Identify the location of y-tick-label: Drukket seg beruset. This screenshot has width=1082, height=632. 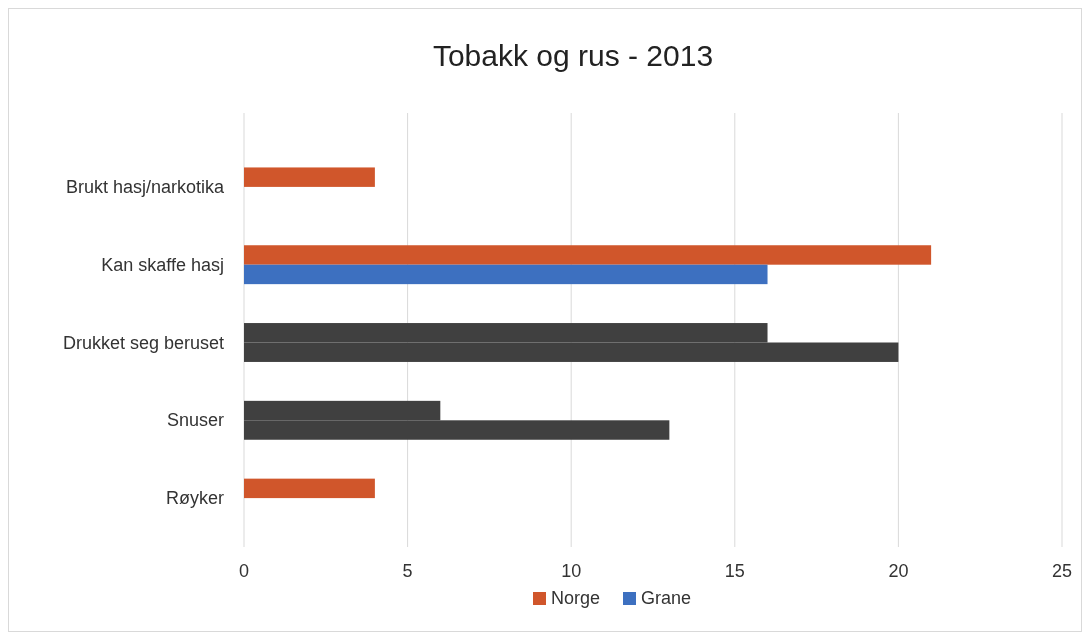
(143, 342).